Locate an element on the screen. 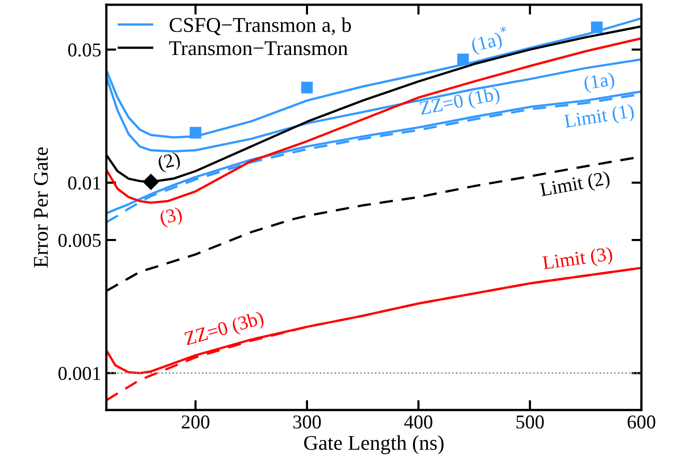 The image size is (686, 474). x-tick-label: 200 is located at coordinates (196, 422).